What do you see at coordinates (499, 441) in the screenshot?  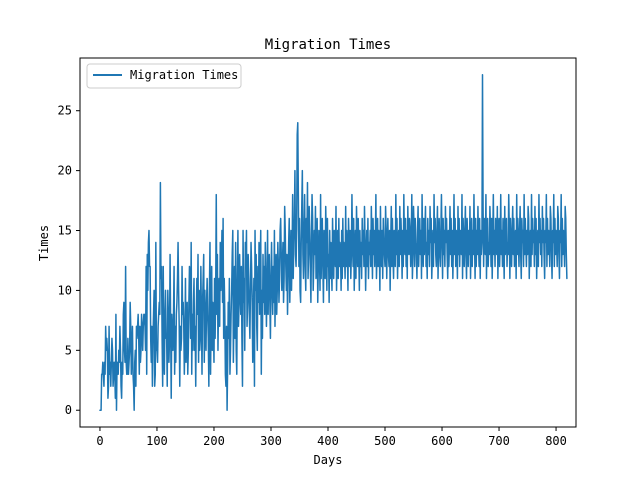 I see `x-tick-label: 700` at bounding box center [499, 441].